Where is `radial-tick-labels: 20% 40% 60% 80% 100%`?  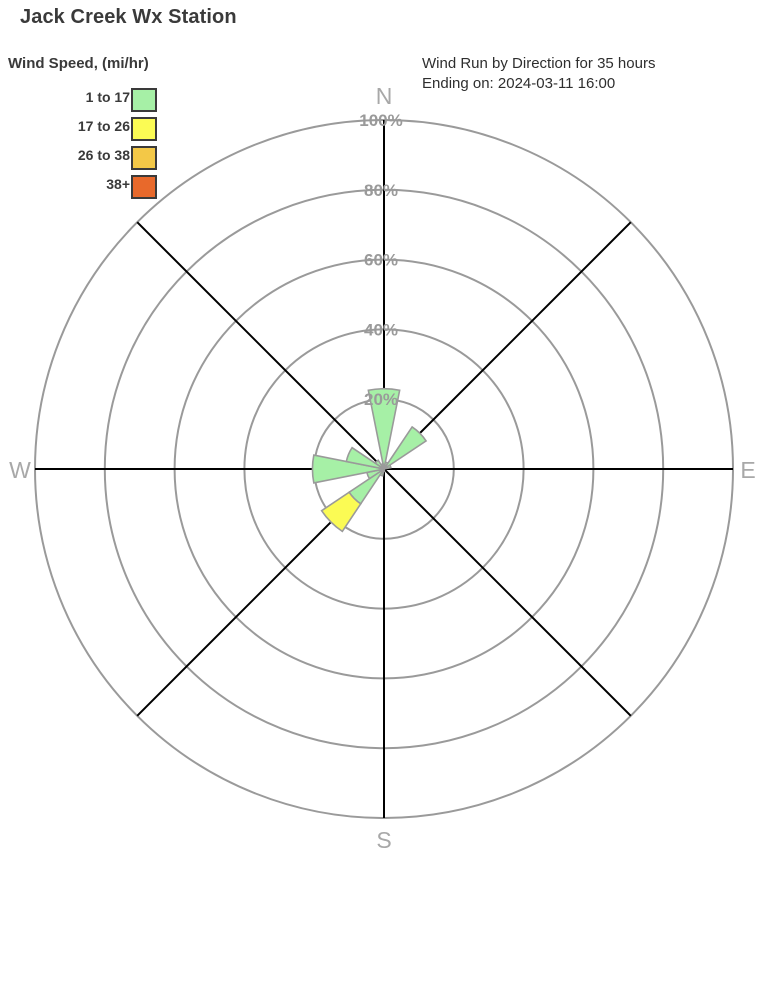
radial-tick-labels: 20% 40% 60% 80% 100% is located at coordinates (380, 260).